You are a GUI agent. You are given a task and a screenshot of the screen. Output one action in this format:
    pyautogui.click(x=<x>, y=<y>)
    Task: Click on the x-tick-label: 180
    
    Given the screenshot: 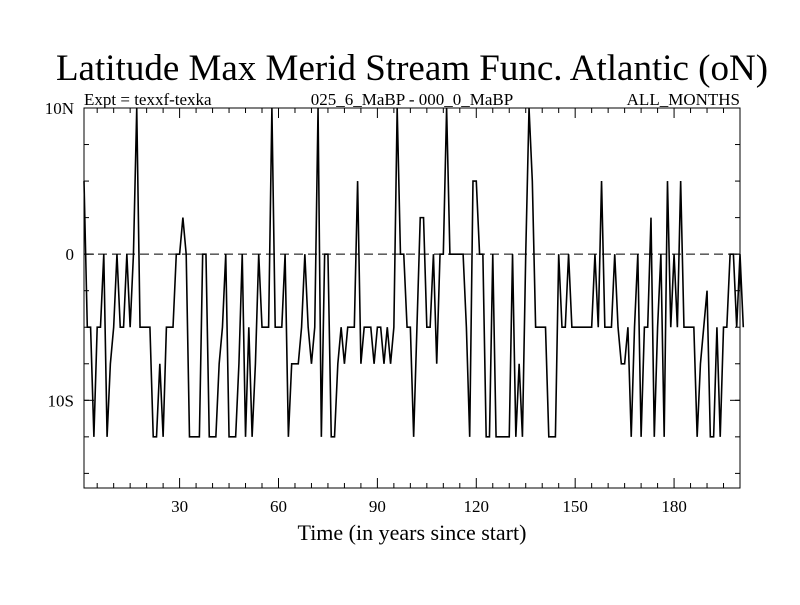 What is the action you would take?
    pyautogui.click(x=674, y=506)
    